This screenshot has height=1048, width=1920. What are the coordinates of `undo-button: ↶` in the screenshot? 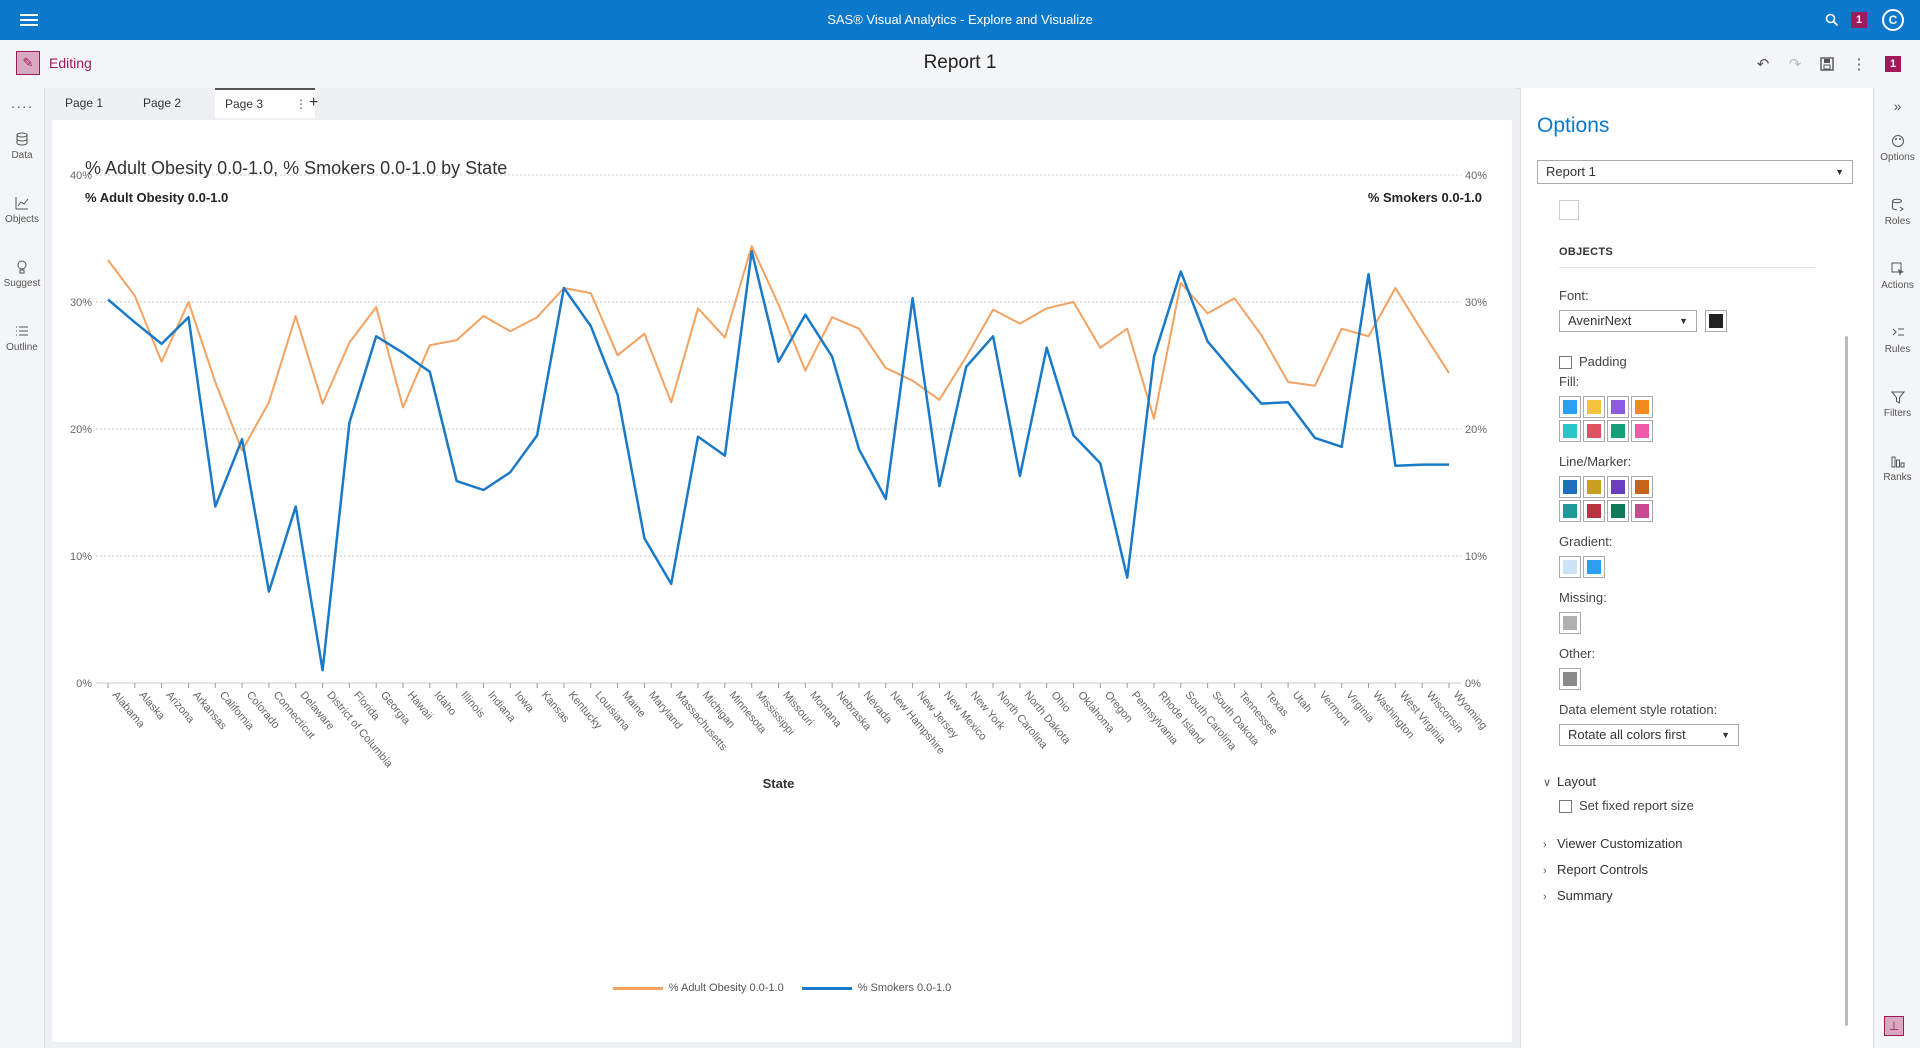 It's located at (1763, 64).